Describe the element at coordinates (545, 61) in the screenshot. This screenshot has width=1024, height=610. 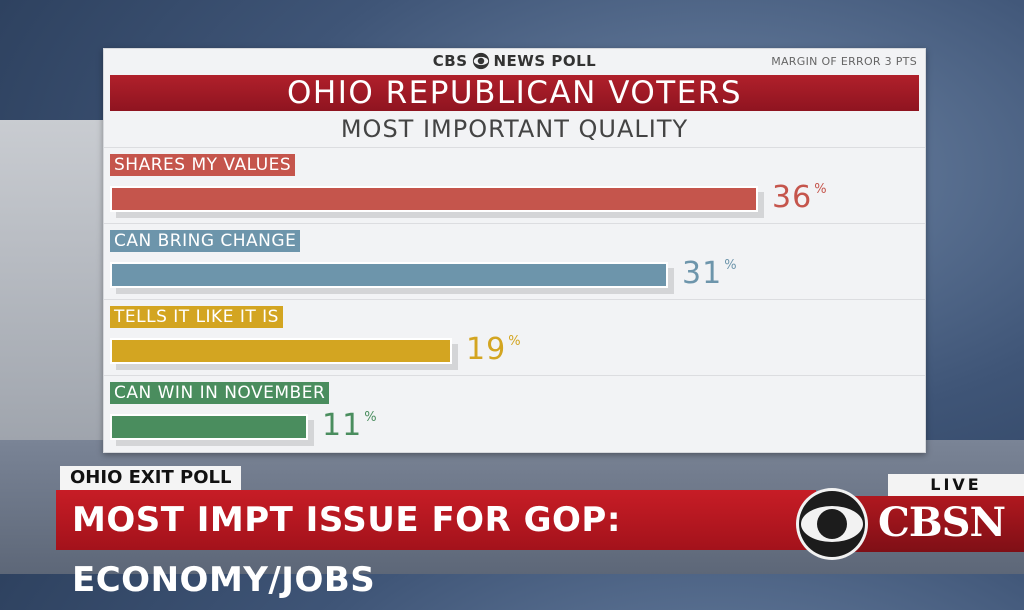
I see `brand-suffix: NEWS POLL` at that location.